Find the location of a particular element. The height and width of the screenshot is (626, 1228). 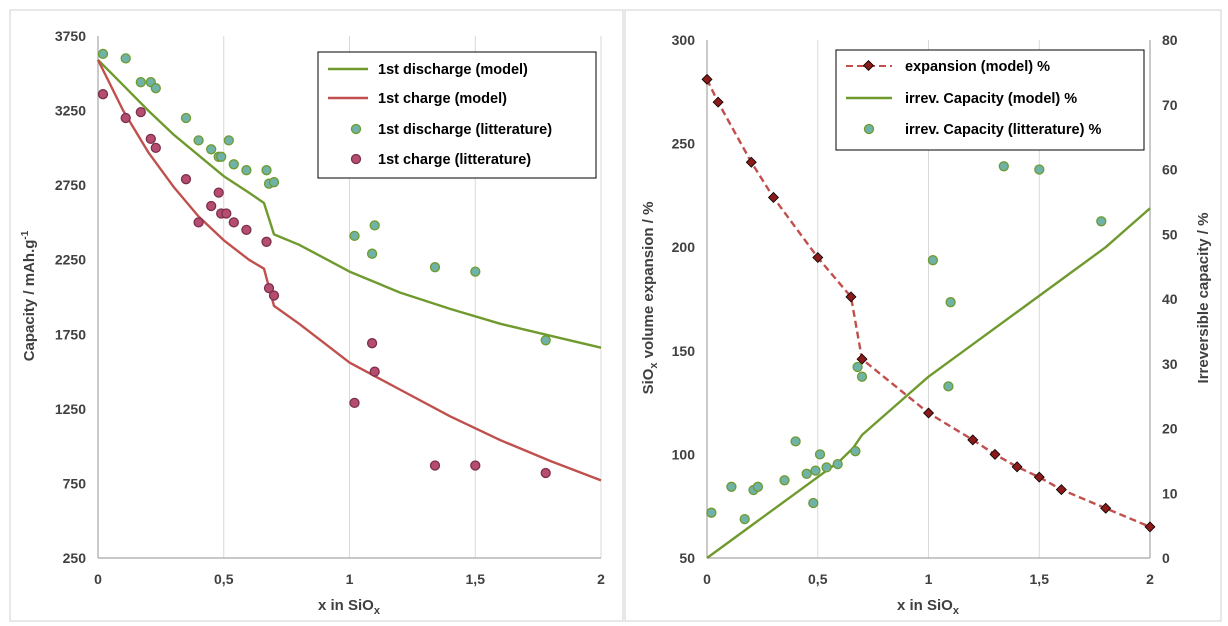

y2-tick-label: 20 is located at coordinates (1170, 429).